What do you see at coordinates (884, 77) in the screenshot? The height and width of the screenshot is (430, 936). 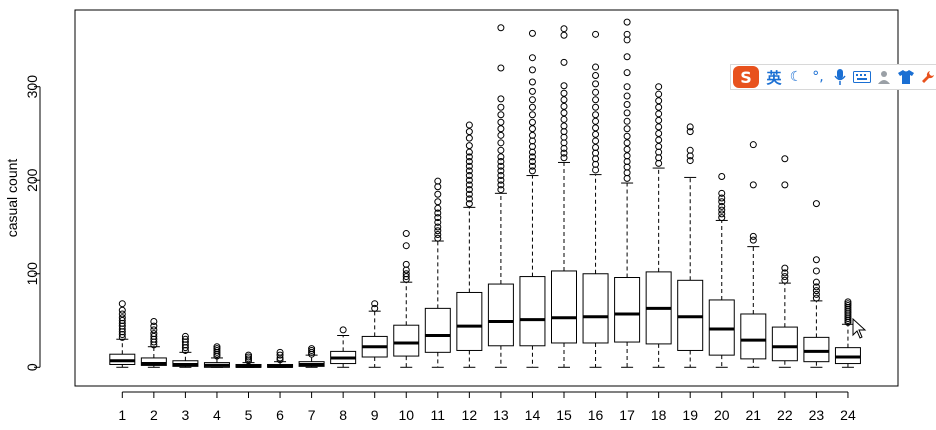 I see `user-icon` at bounding box center [884, 77].